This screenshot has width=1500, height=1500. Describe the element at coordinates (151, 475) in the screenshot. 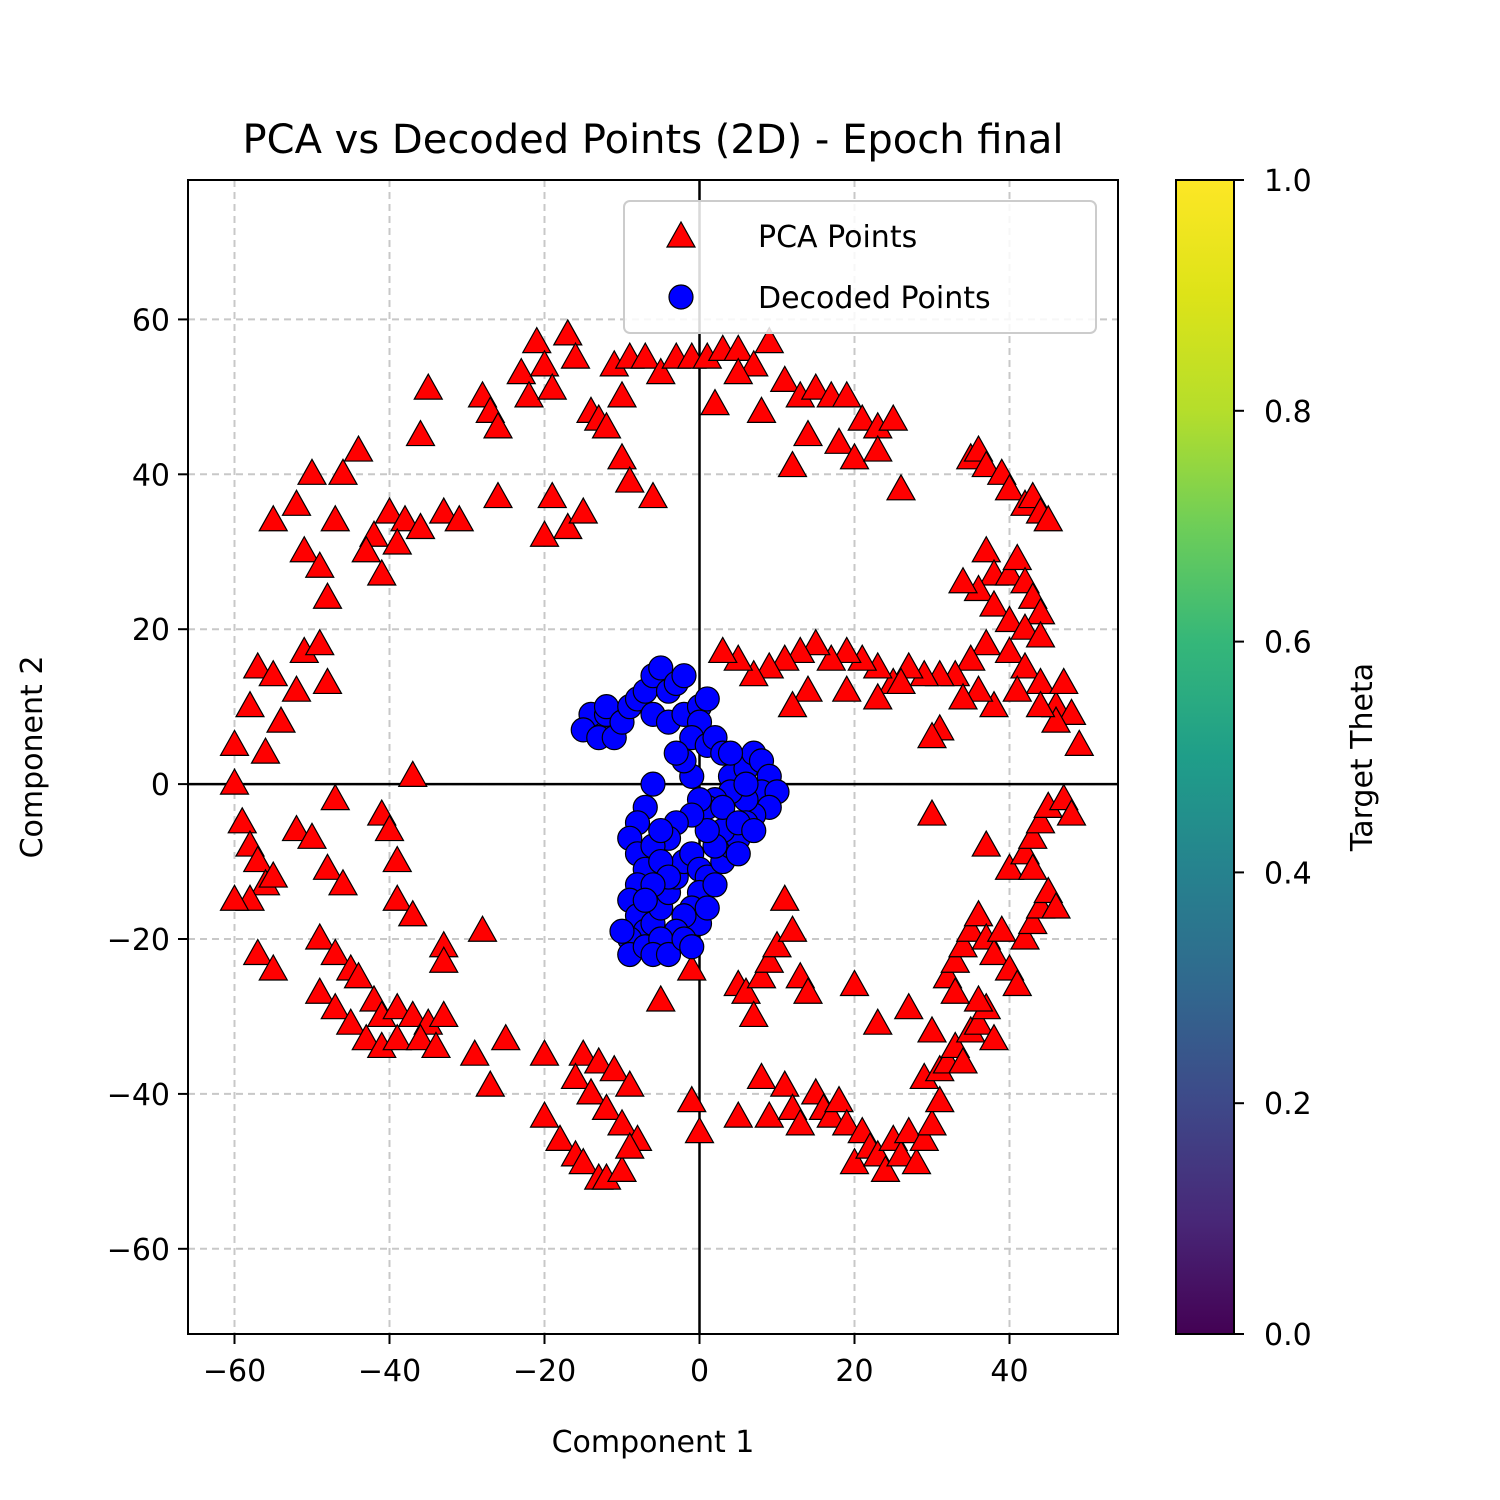

I see `y-tick-label: 40` at that location.